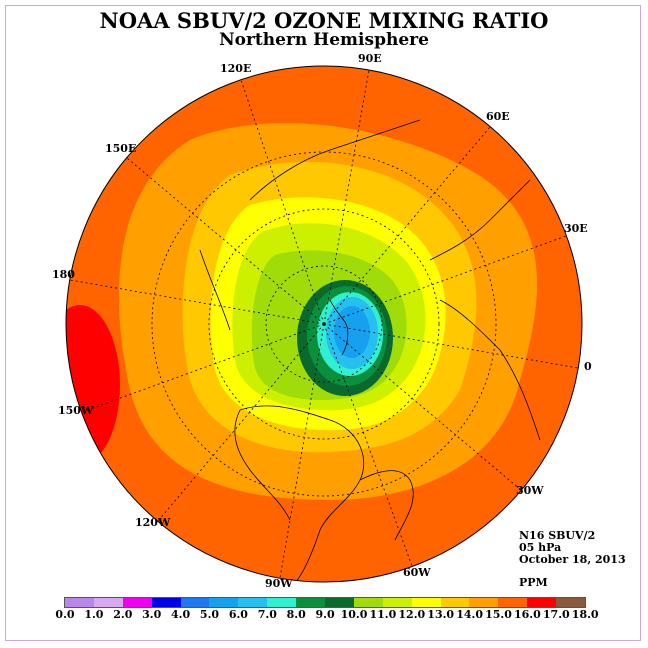 The width and height of the screenshot is (648, 648). I want to click on color-scale-bar, so click(325, 602).